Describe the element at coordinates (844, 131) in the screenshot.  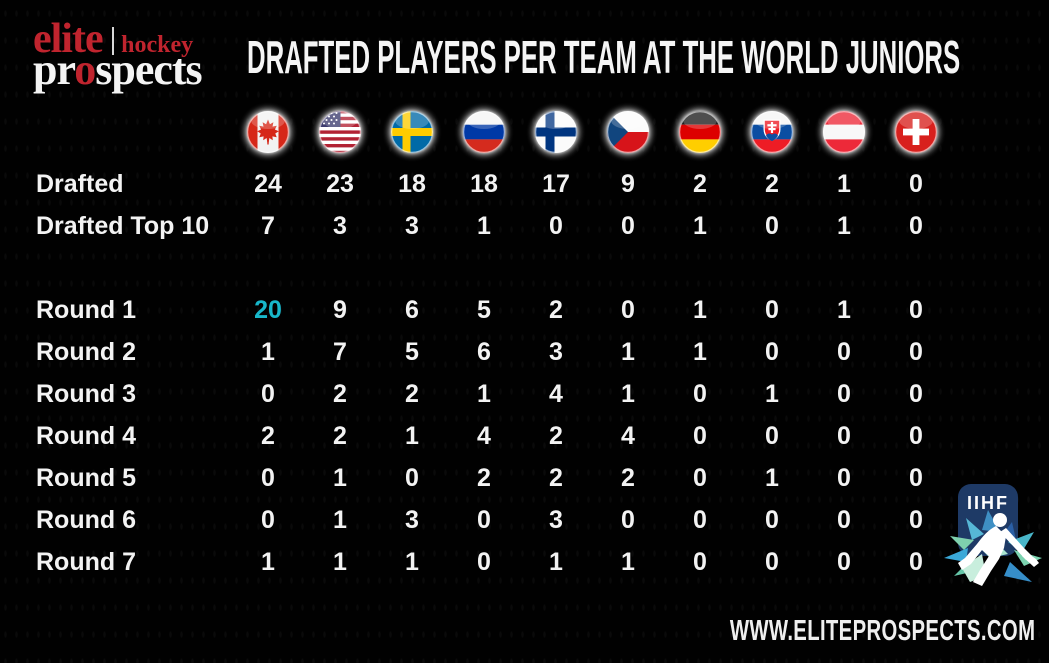
I see `flag-austria-icon` at that location.